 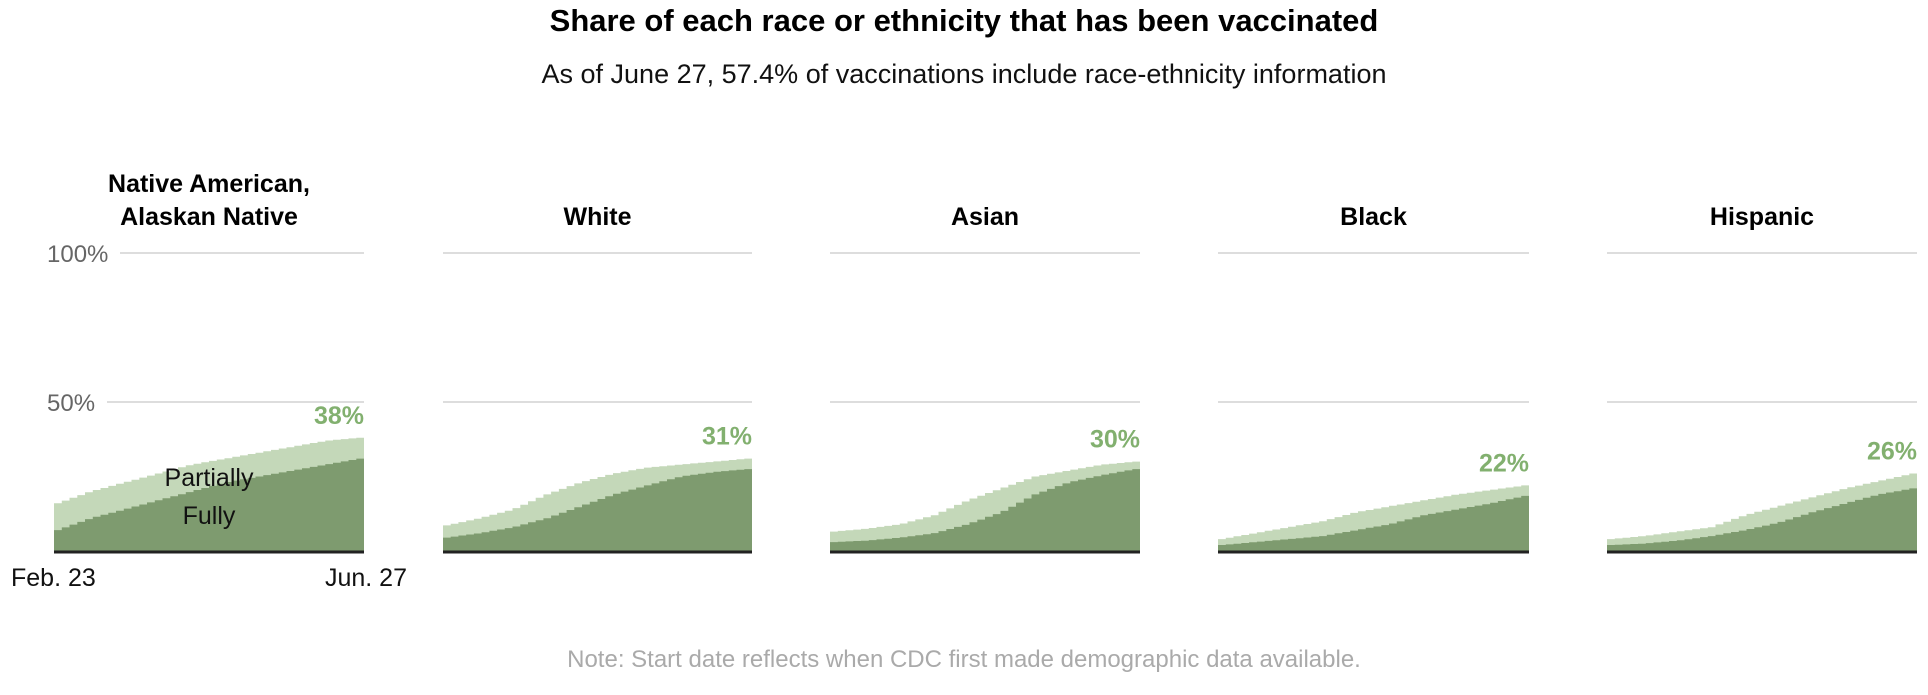 What do you see at coordinates (597, 217) in the screenshot?
I see `panel-header: White` at bounding box center [597, 217].